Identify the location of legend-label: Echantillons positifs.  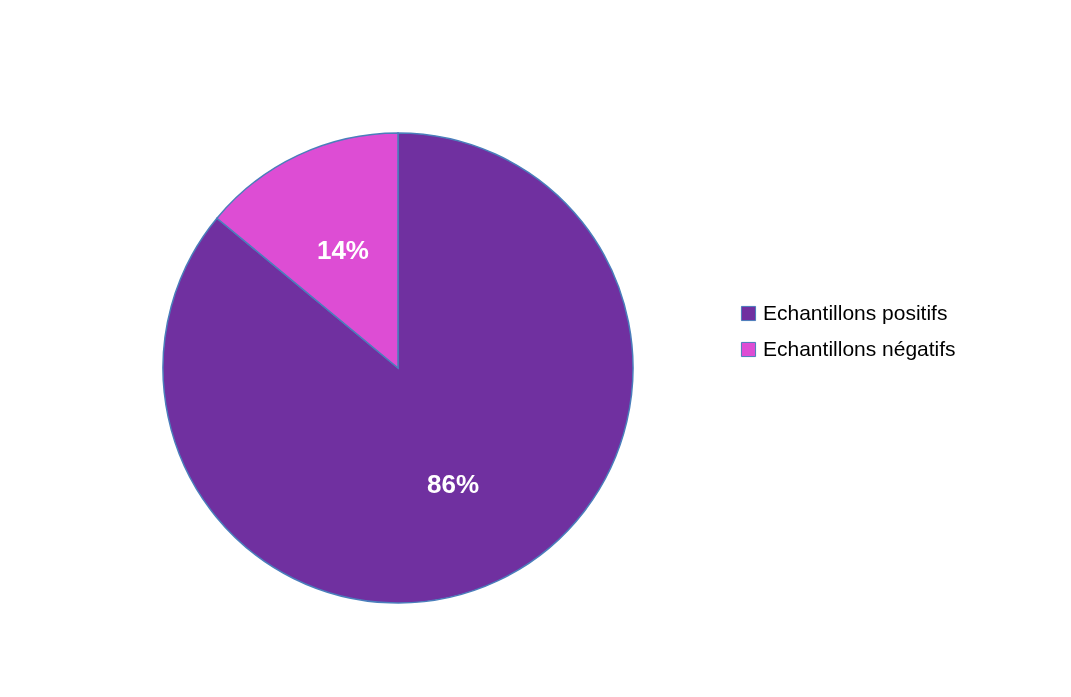
(855, 312).